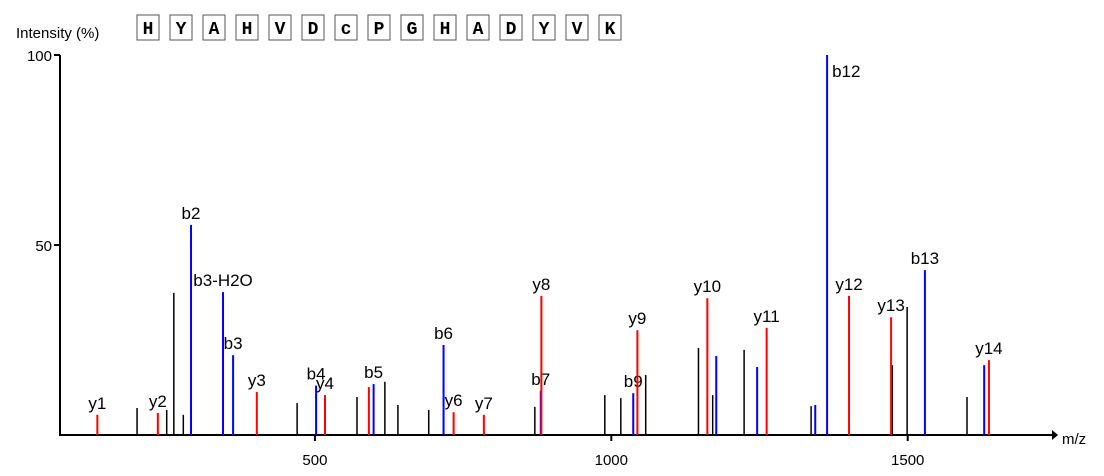 The width and height of the screenshot is (1104, 476). Describe the element at coordinates (637, 318) in the screenshot. I see `peak-label: y9` at that location.